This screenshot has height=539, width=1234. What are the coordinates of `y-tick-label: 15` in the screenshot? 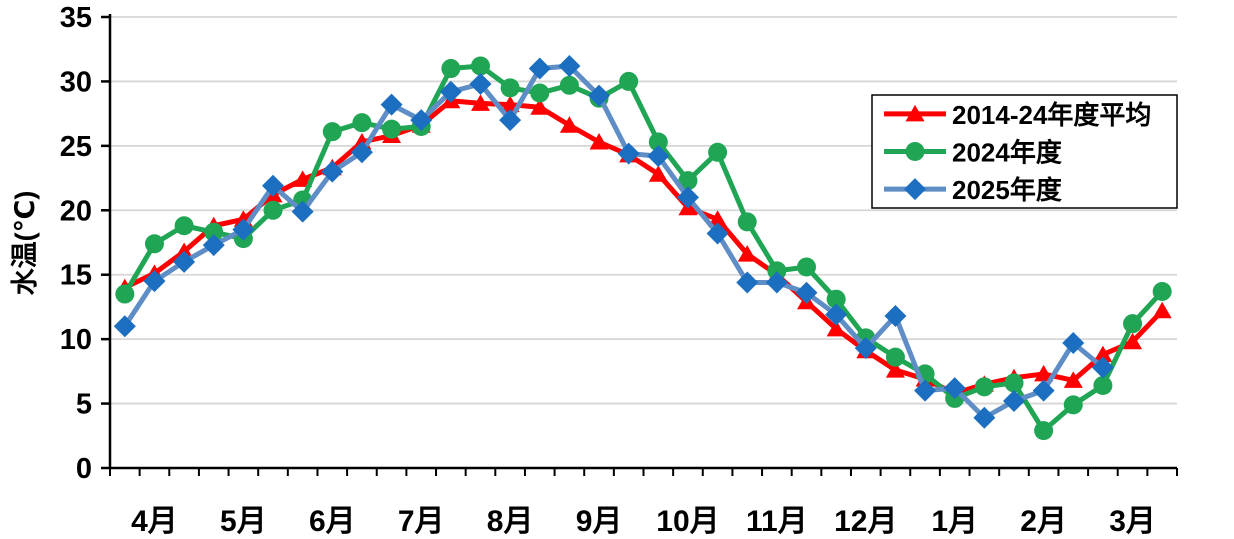 It's located at (76, 276).